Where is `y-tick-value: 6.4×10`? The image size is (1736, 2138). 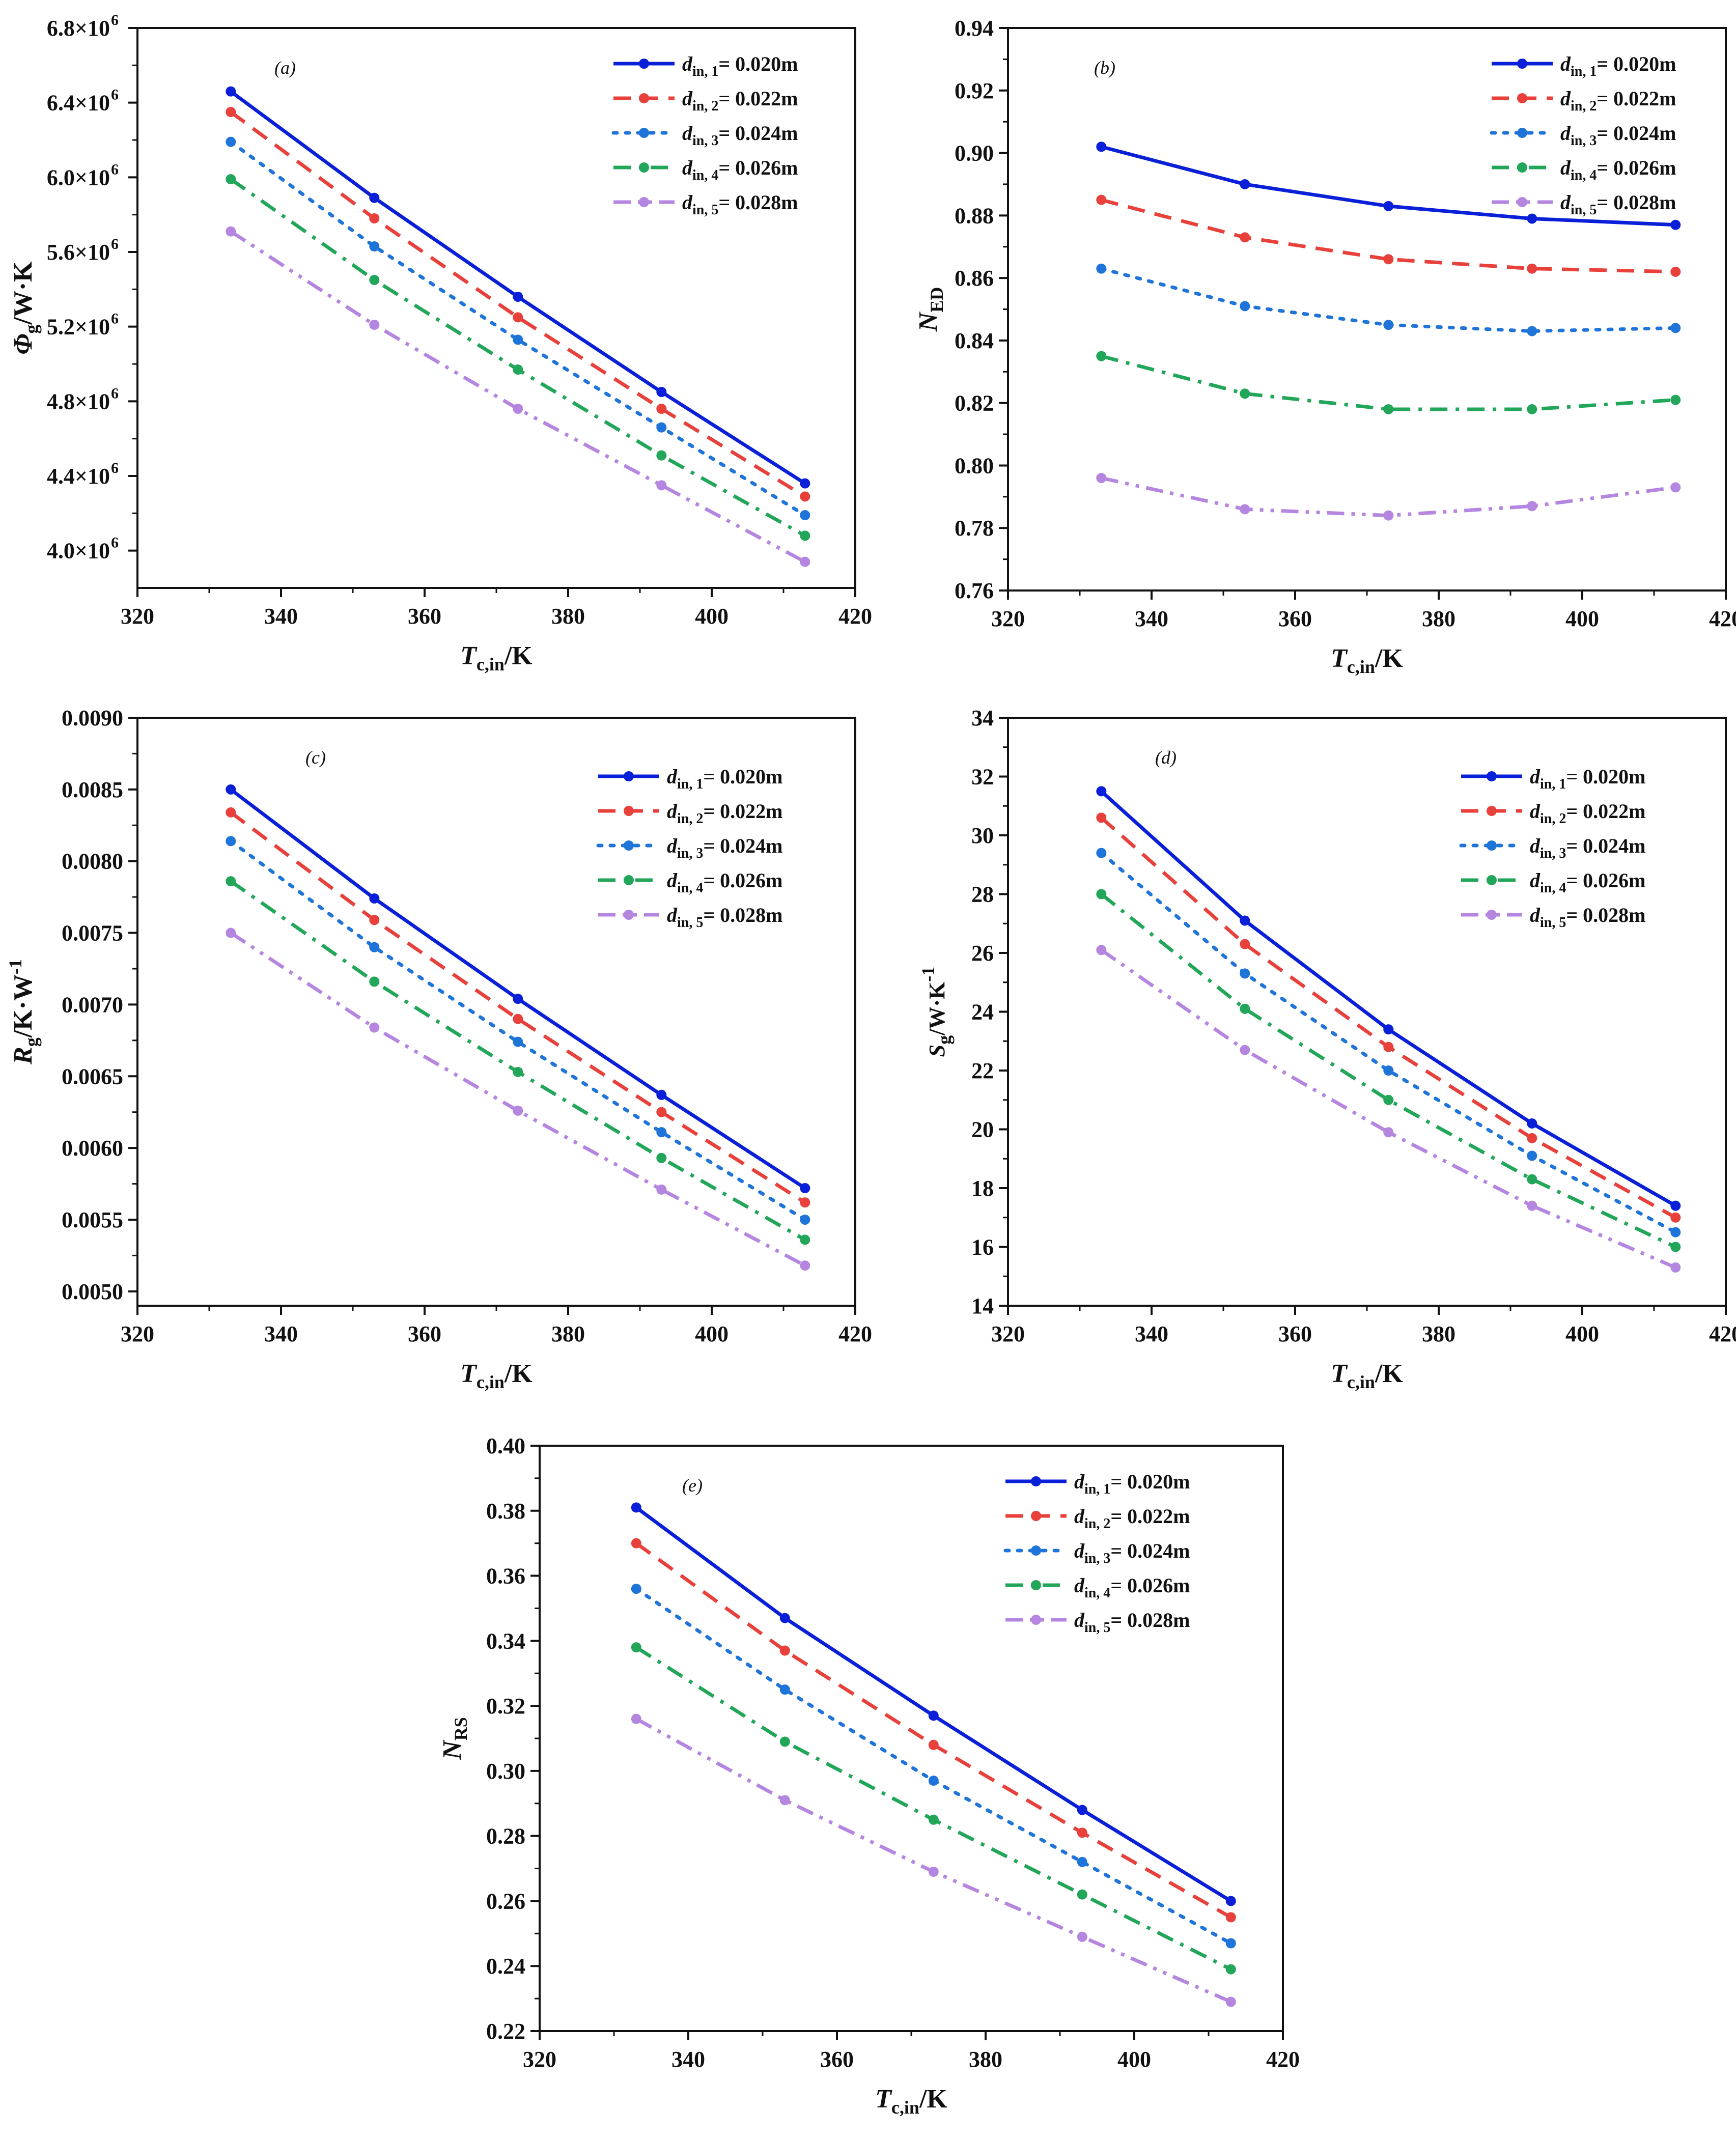 y-tick-value: 6.4×10 is located at coordinates (78, 103).